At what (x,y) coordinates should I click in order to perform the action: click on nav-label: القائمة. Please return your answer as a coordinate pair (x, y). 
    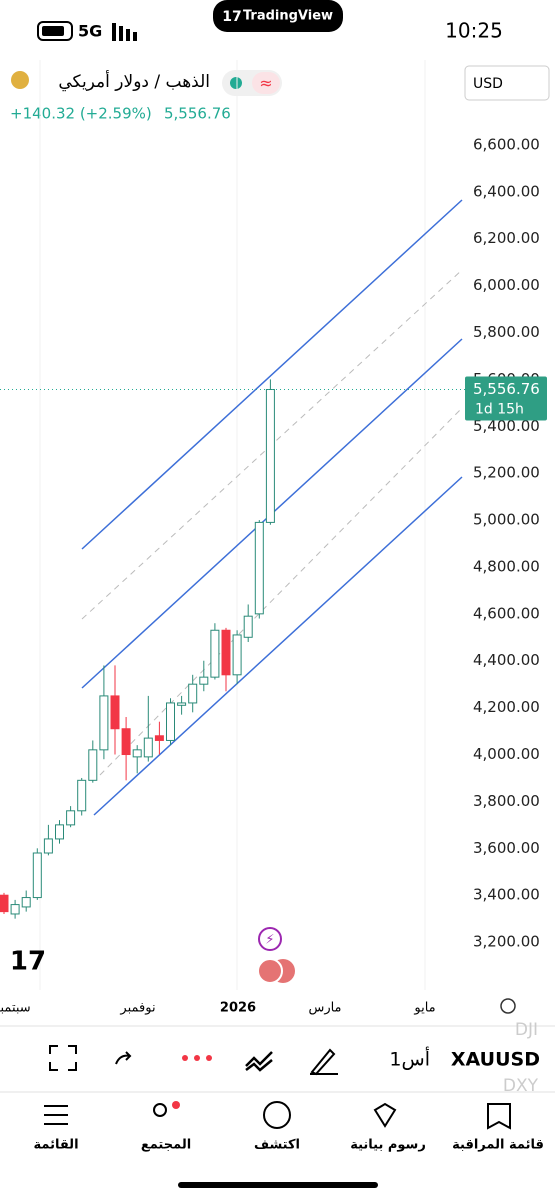
    Looking at the image, I should click on (55, 1145).